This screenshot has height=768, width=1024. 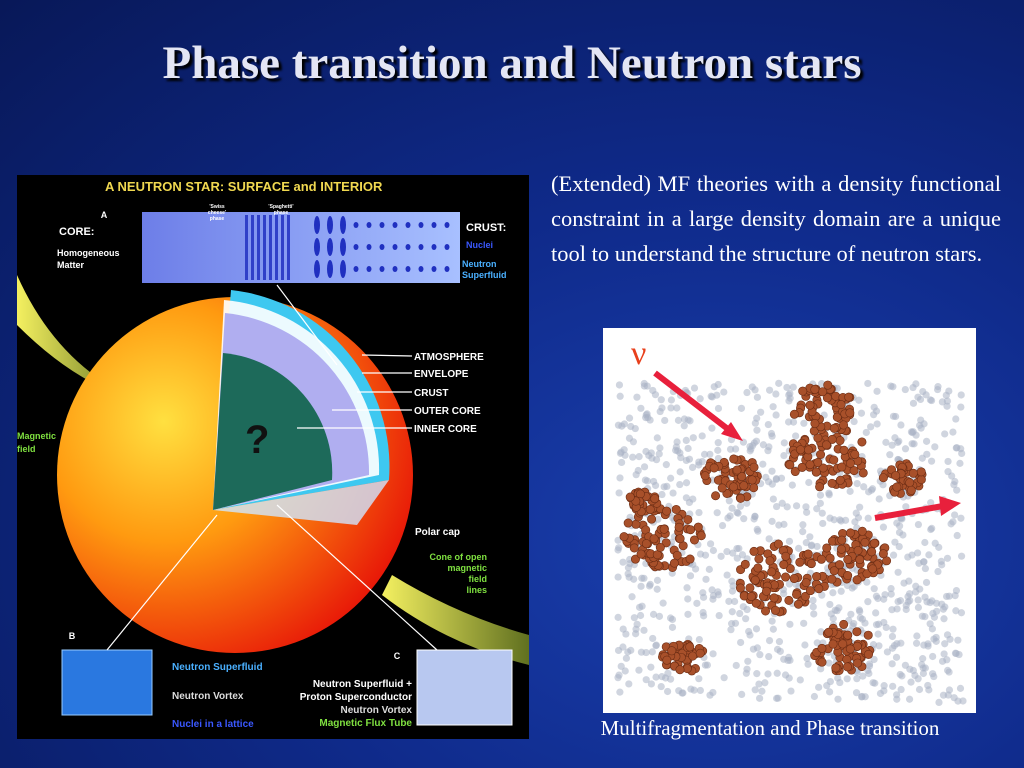 What do you see at coordinates (447, 411) in the screenshot?
I see `figure-label: OUTER CORE` at bounding box center [447, 411].